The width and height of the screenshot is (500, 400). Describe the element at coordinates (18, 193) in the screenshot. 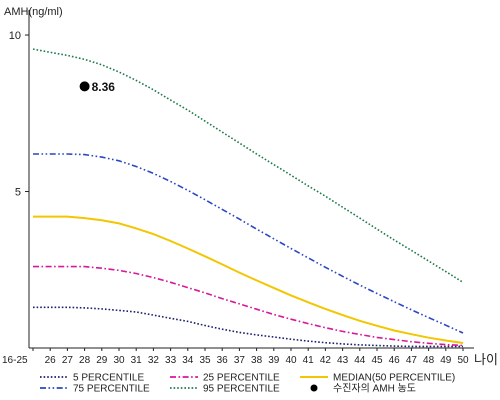

I see `y-tick-label: 5` at that location.